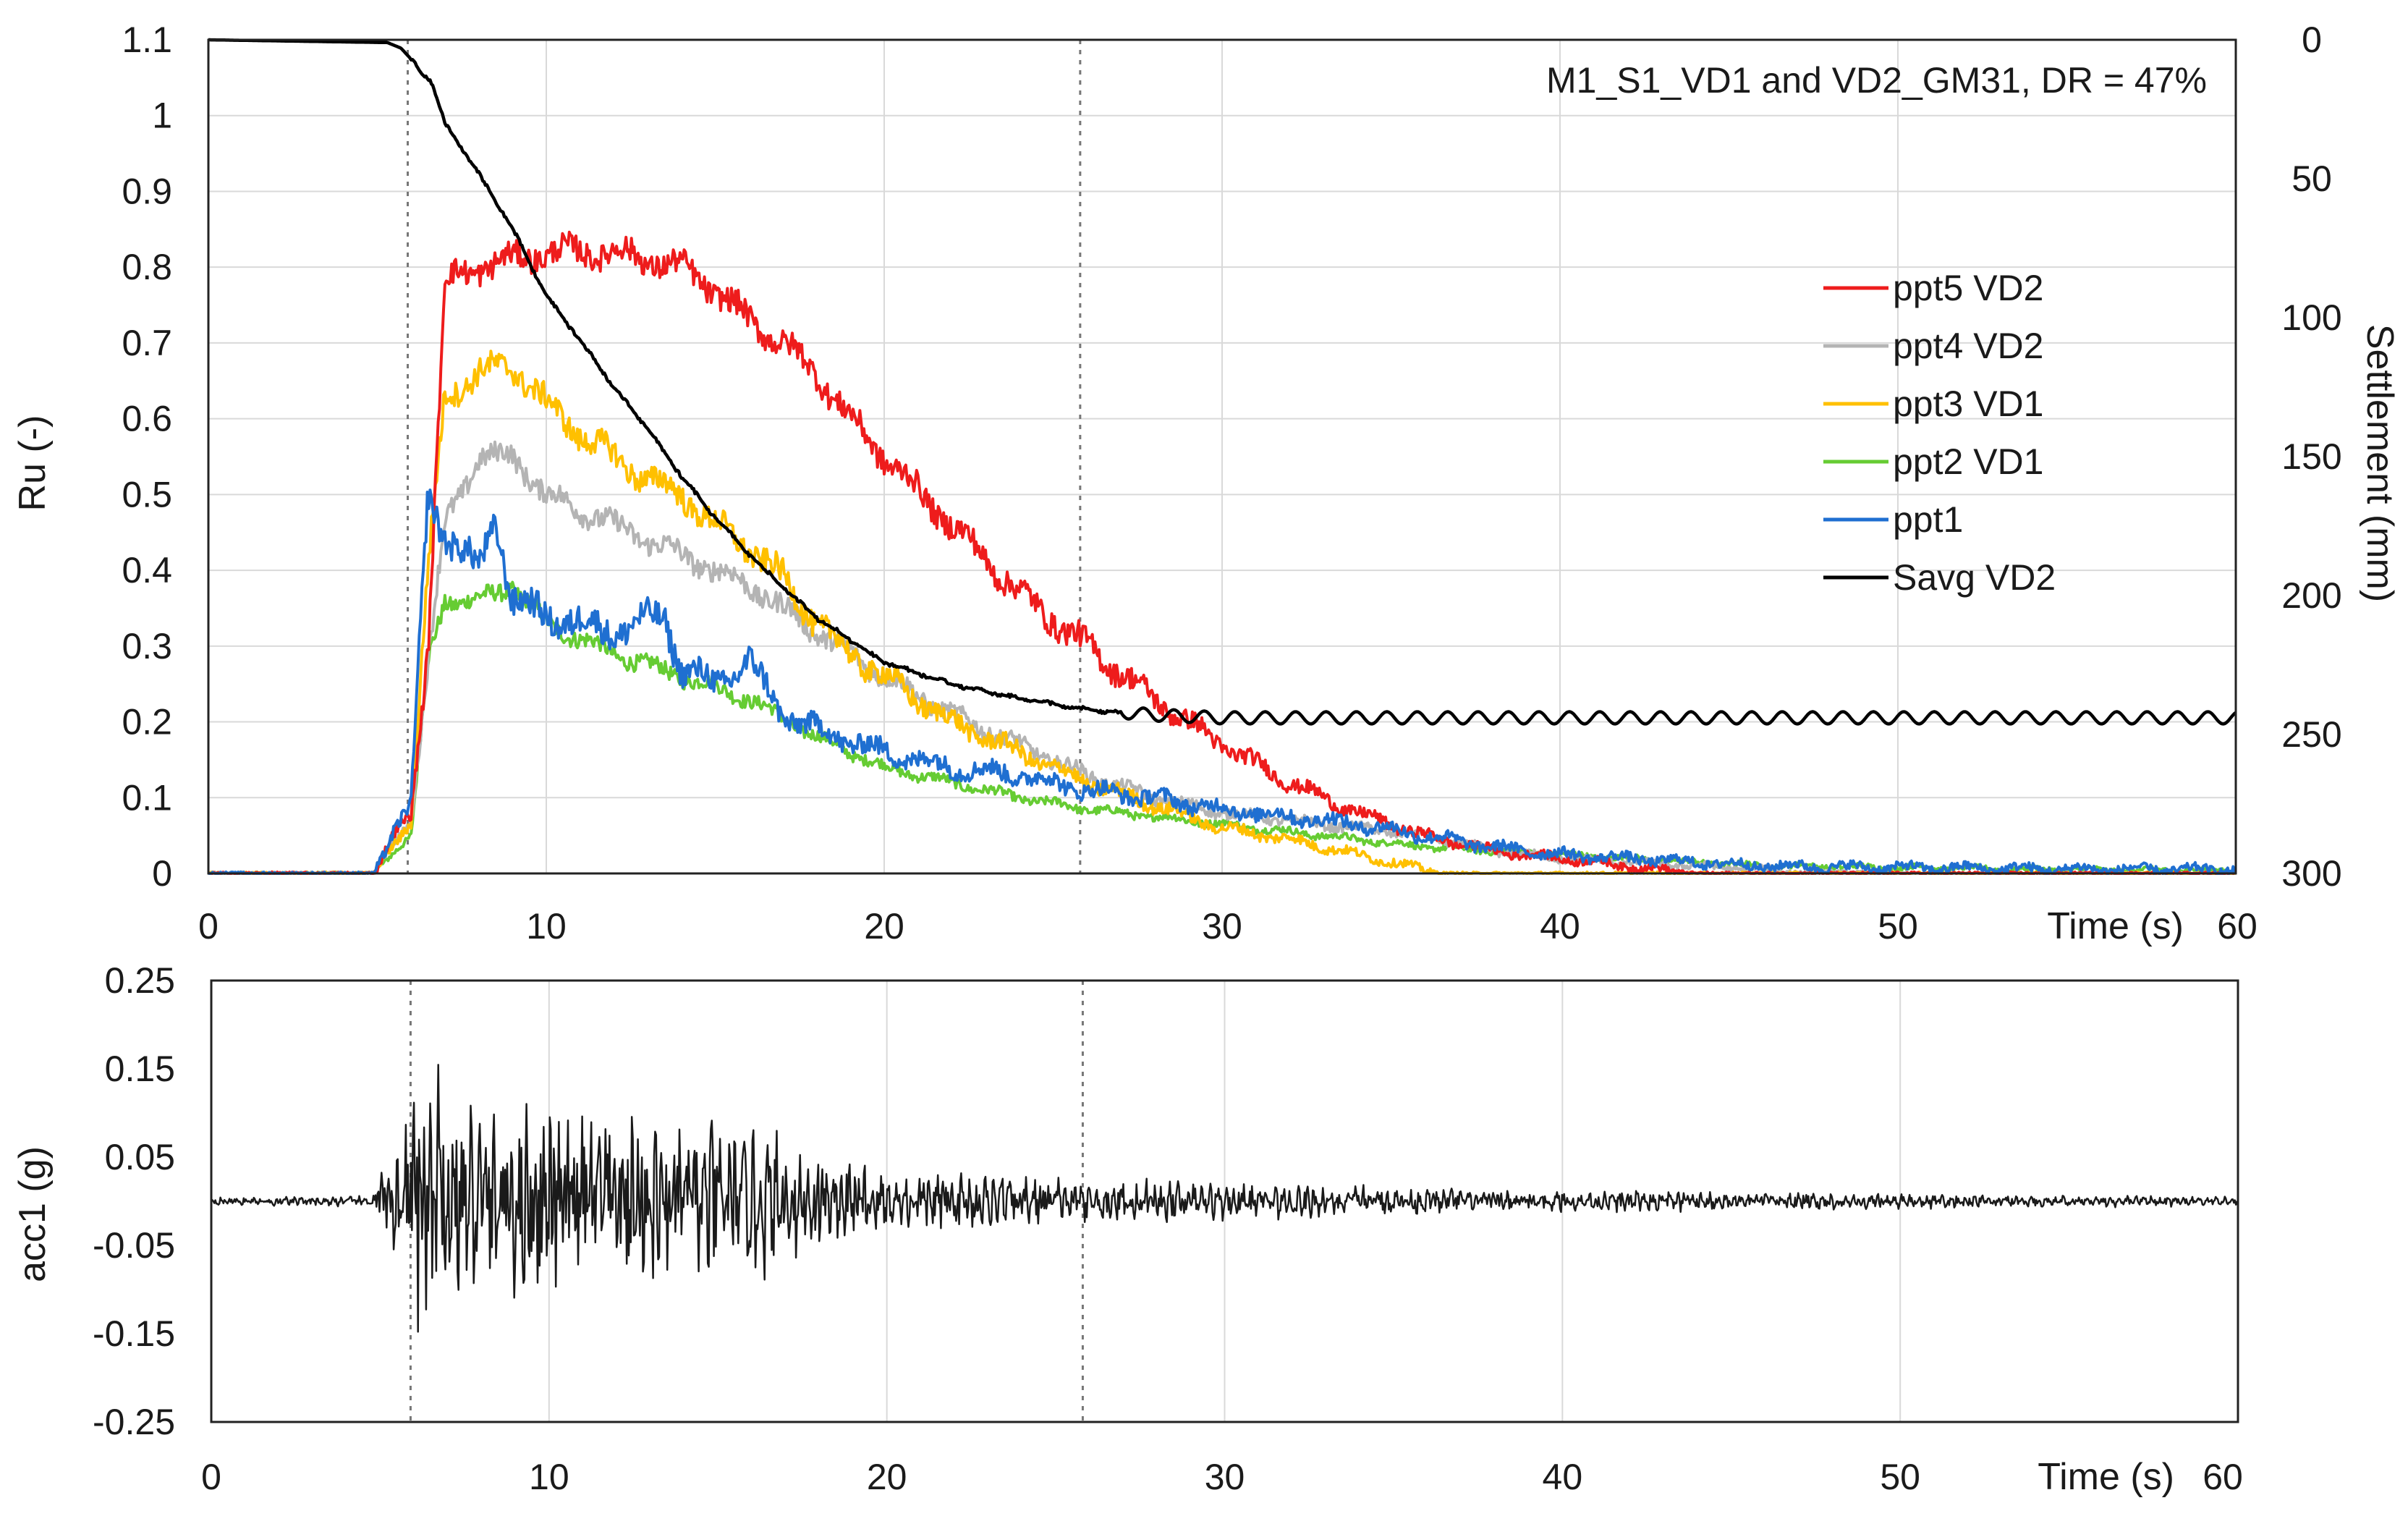 The image size is (2408, 1524). What do you see at coordinates (147, 419) in the screenshot?
I see `top-y-tick: 0.6` at bounding box center [147, 419].